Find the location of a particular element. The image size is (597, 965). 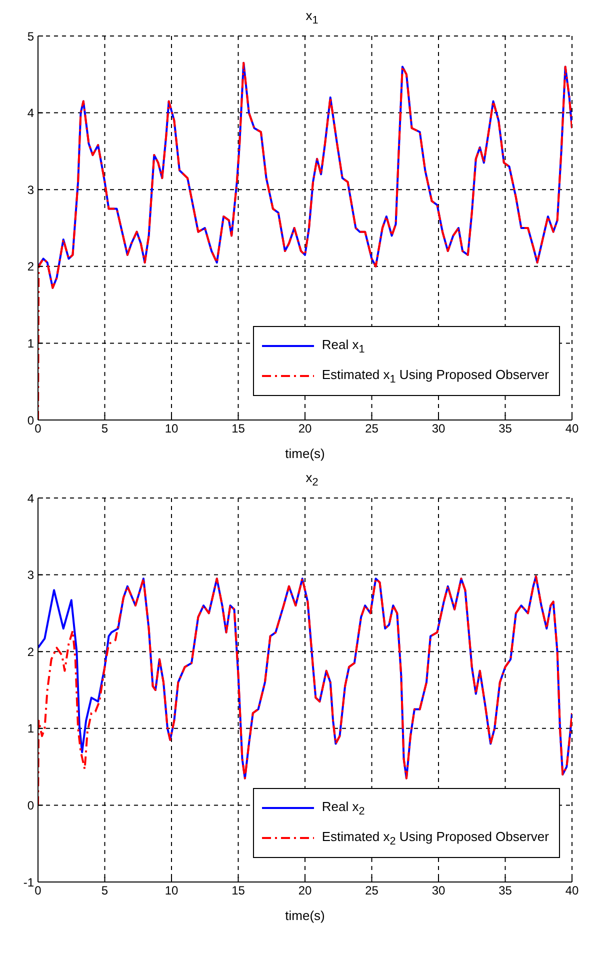

y-tick-label: 0 is located at coordinates (30, 805).